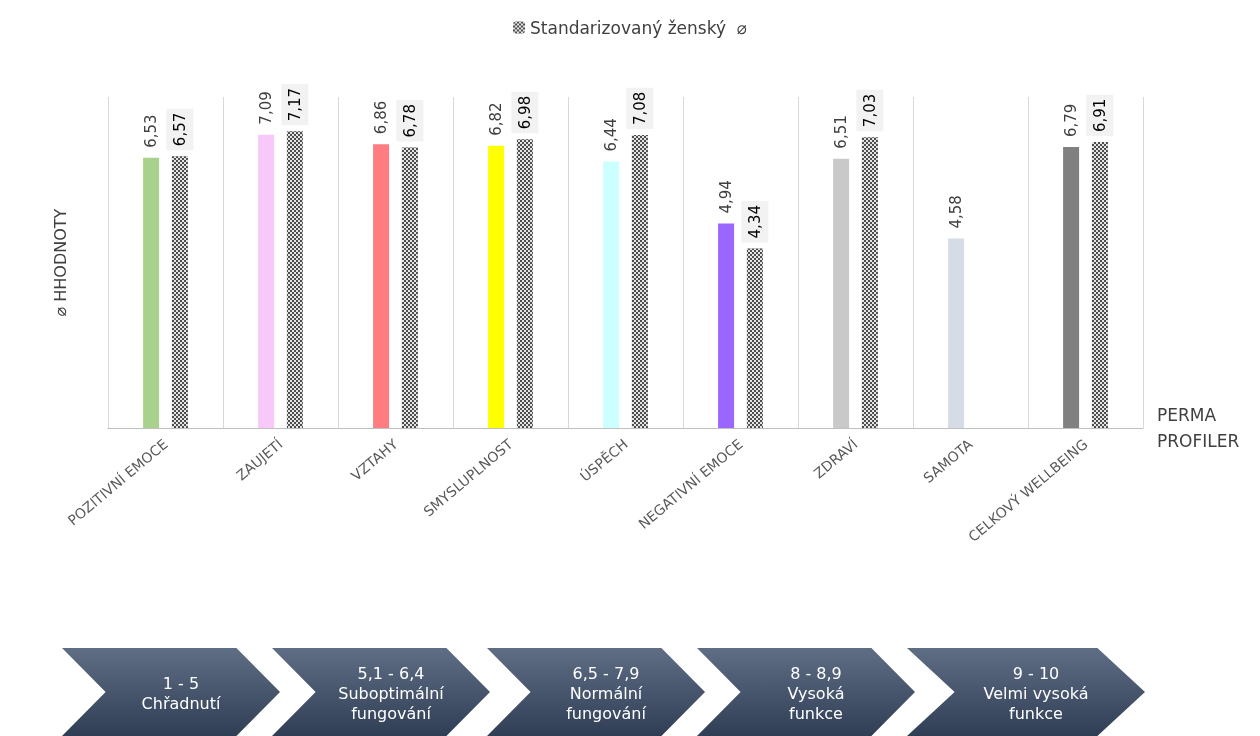  What do you see at coordinates (60, 262) in the screenshot?
I see `y-axis-title: ⌀ HHODNOTY` at bounding box center [60, 262].